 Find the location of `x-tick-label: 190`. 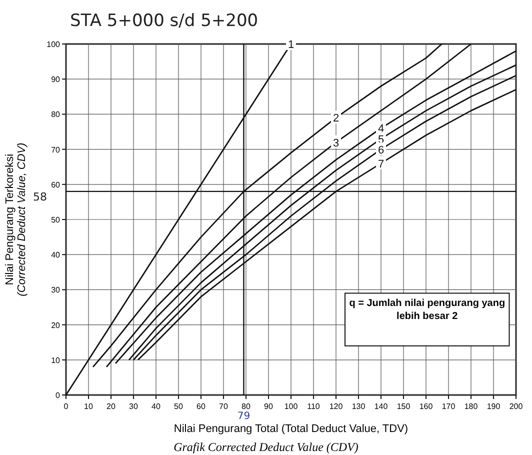

x-tick-label: 190 is located at coordinates (493, 406).